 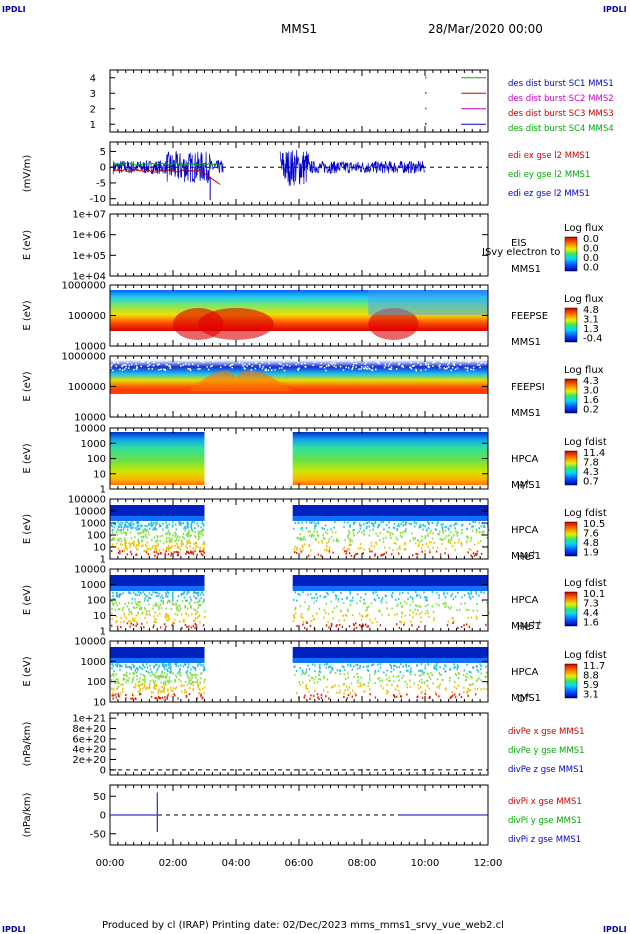 What do you see at coordinates (99, 703) in the screenshot?
I see `hpca-o-ytick-label: 10` at bounding box center [99, 703].